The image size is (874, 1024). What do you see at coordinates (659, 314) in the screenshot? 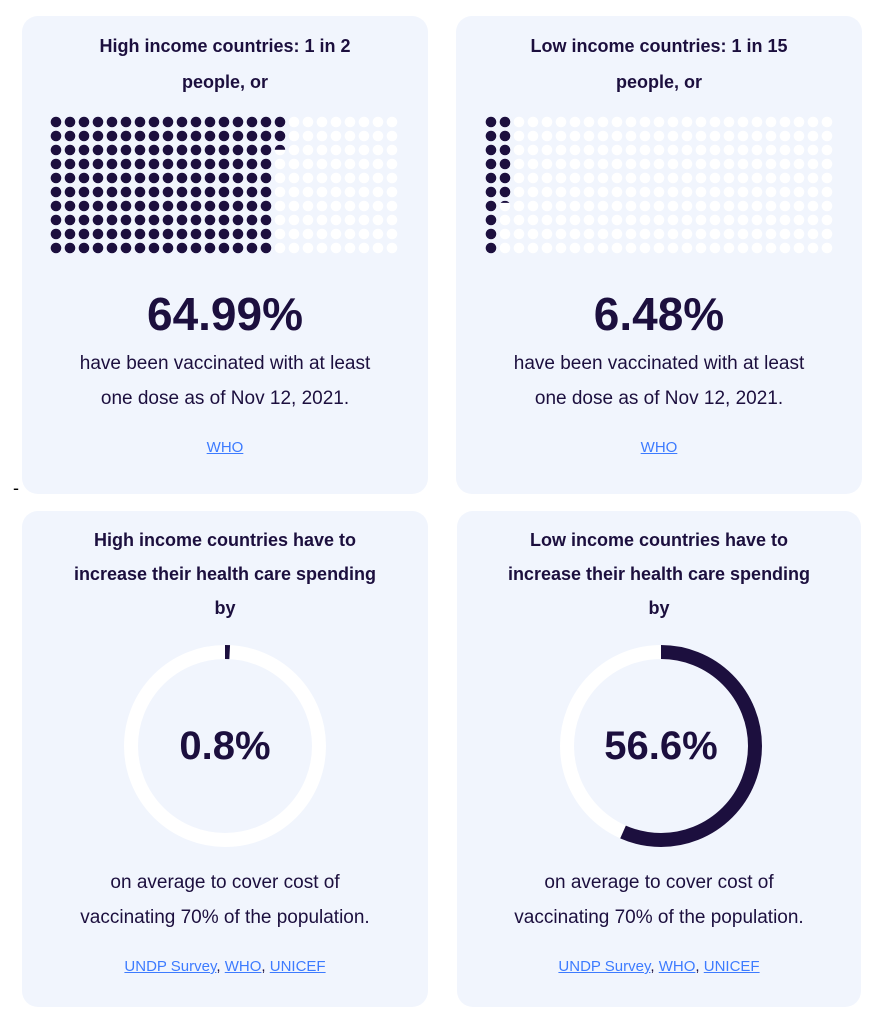
I see `vaccination-percentage: 6.48%` at bounding box center [659, 314].